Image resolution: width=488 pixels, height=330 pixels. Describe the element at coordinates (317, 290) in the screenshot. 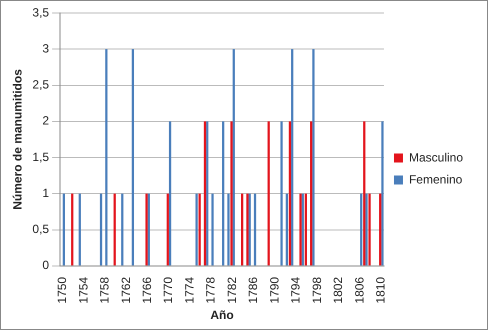

I see `x-tick-label: 1798` at that location.